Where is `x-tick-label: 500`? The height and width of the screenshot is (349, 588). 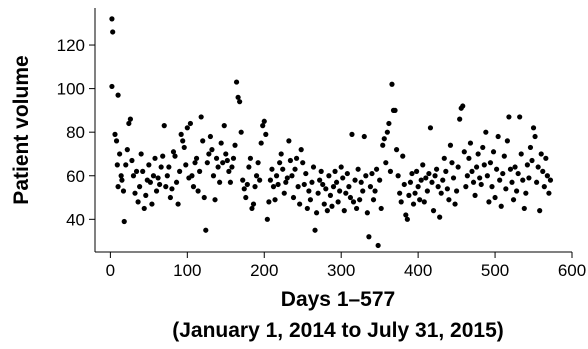
x-tick-label: 500 is located at coordinates (495, 270).